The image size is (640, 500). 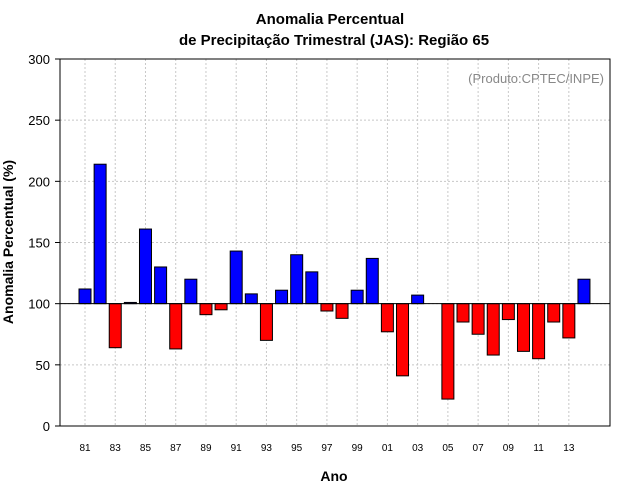 I want to click on x-tick-label: 09, so click(x=509, y=448).